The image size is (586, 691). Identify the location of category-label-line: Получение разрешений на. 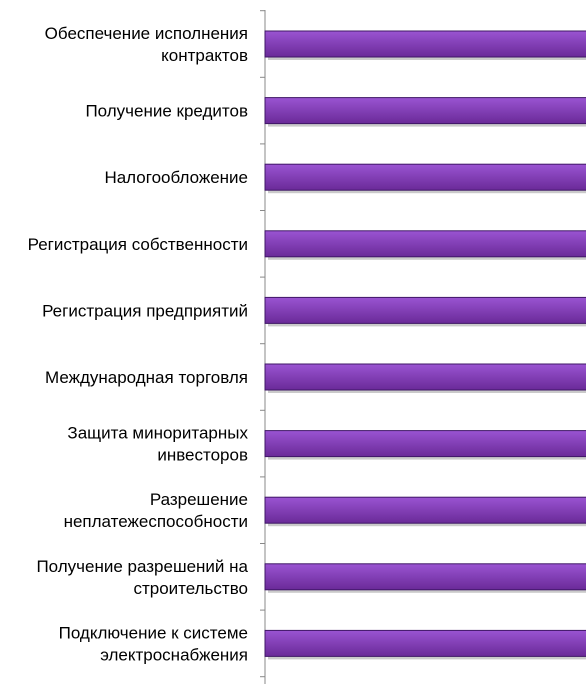
(142, 566).